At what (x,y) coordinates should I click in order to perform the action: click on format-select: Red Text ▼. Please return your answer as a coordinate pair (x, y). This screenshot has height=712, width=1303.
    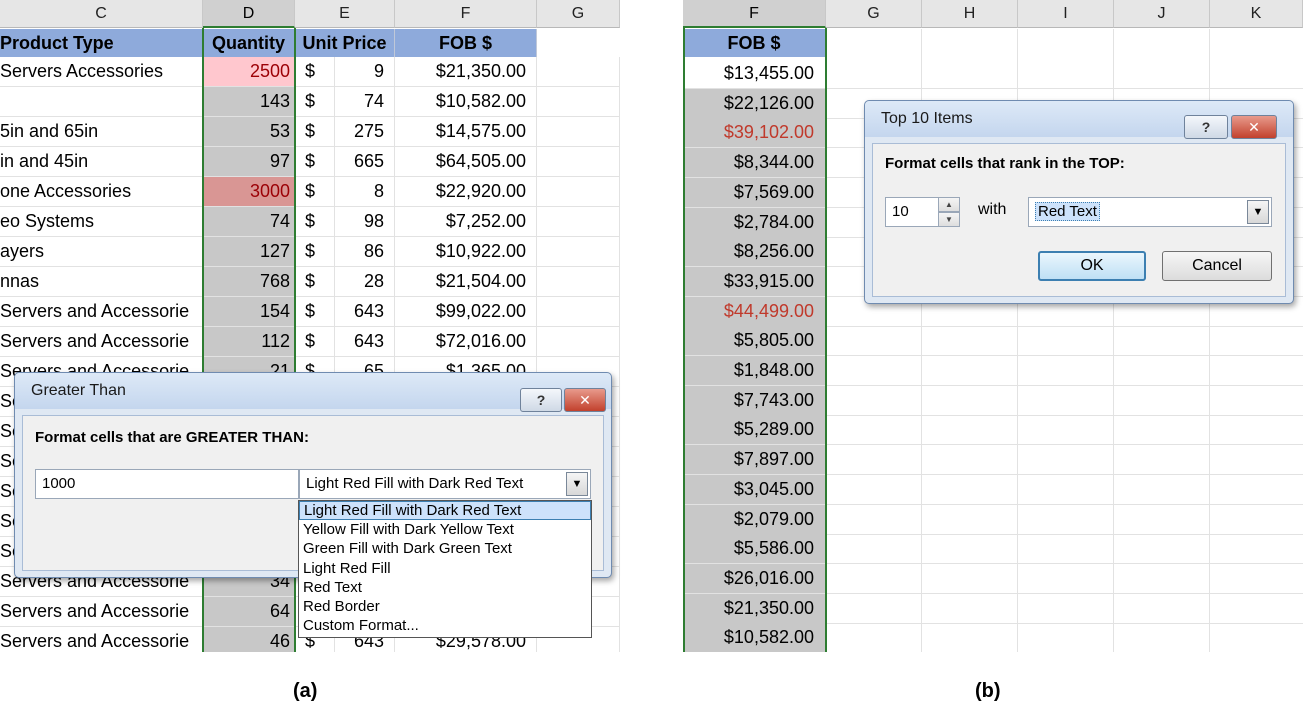
    Looking at the image, I should click on (1150, 212).